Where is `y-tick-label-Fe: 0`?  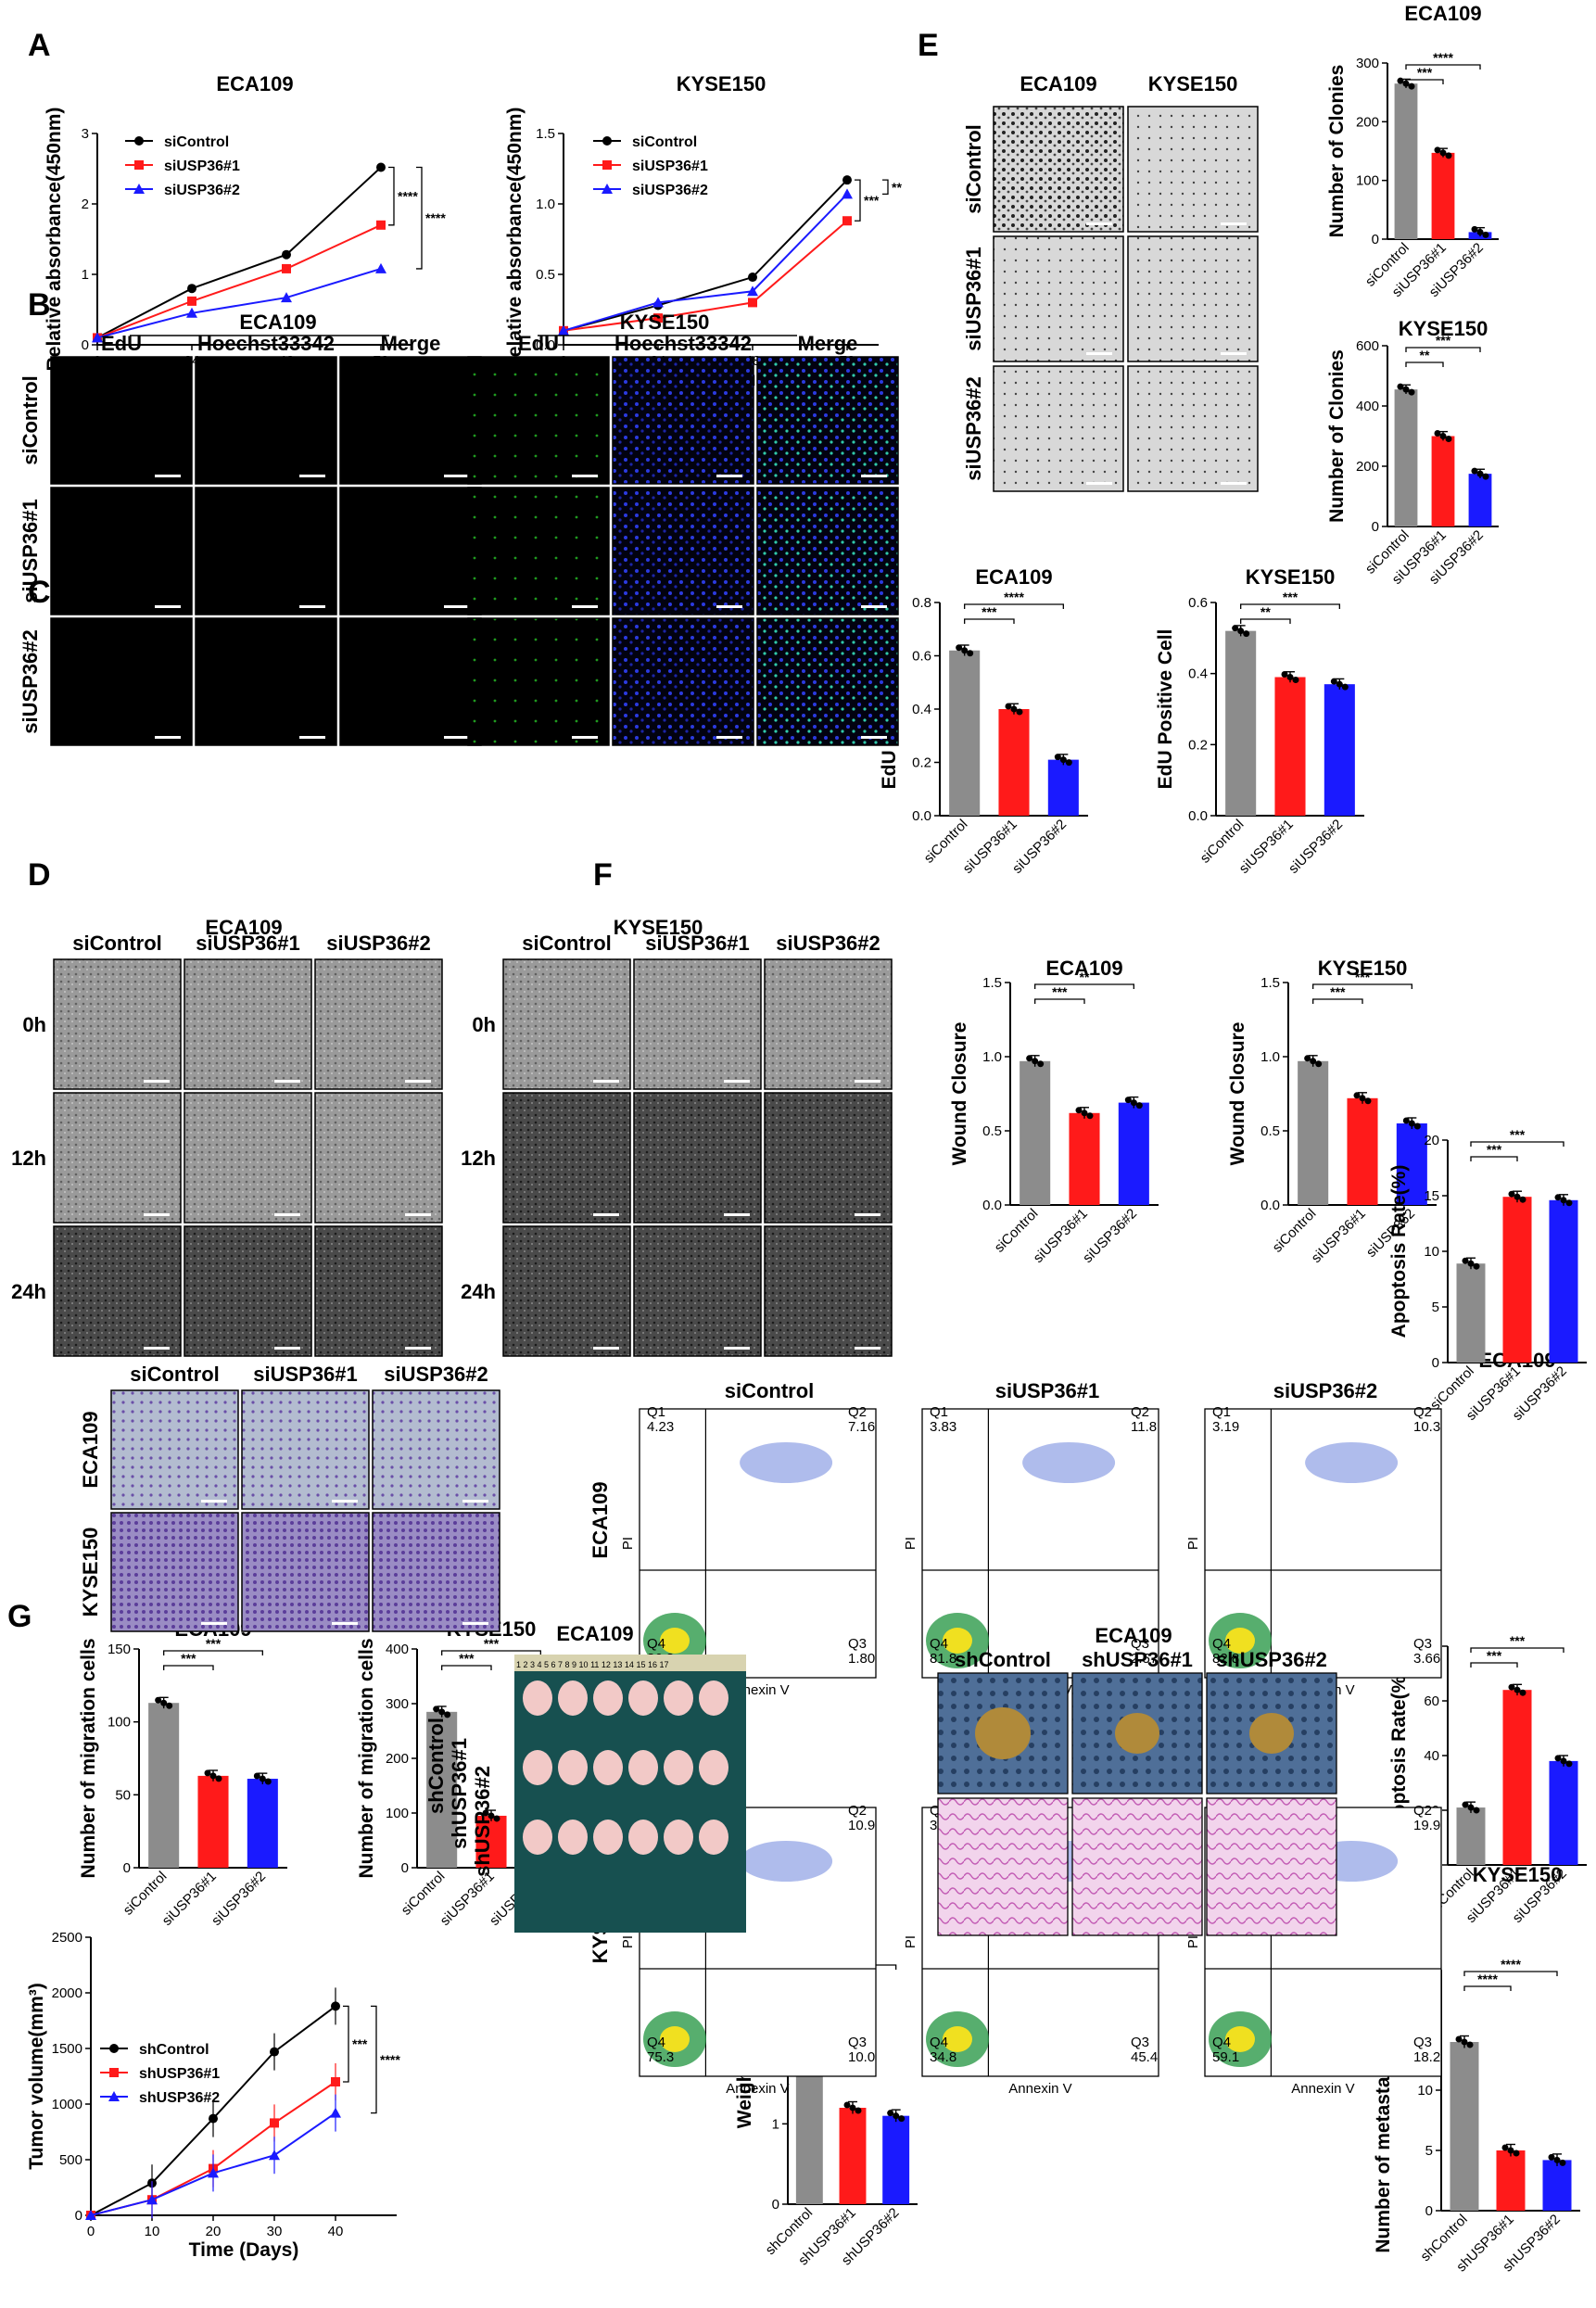
y-tick-label-Fe: 0 is located at coordinates (1435, 1363).